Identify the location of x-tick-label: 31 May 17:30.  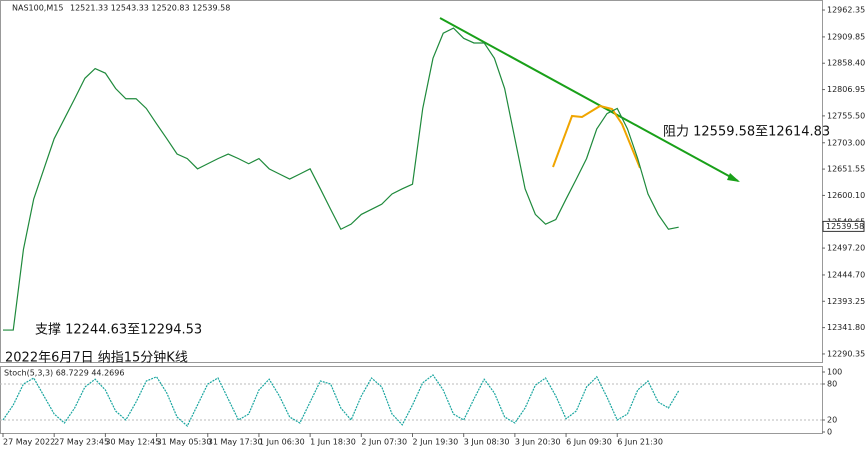
(235, 442).